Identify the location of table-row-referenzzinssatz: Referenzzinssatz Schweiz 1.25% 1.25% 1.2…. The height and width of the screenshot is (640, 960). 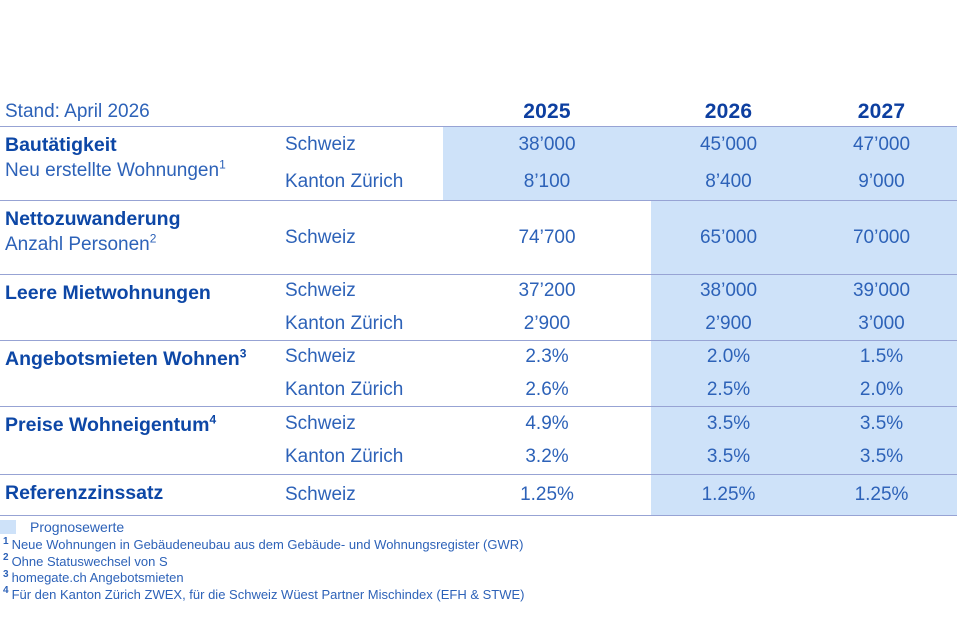
(478, 495).